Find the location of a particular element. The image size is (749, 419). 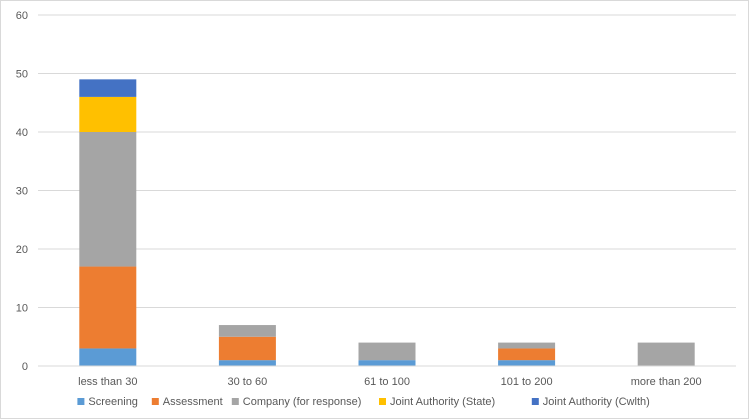

y-tick-label: 10 is located at coordinates (22, 309).